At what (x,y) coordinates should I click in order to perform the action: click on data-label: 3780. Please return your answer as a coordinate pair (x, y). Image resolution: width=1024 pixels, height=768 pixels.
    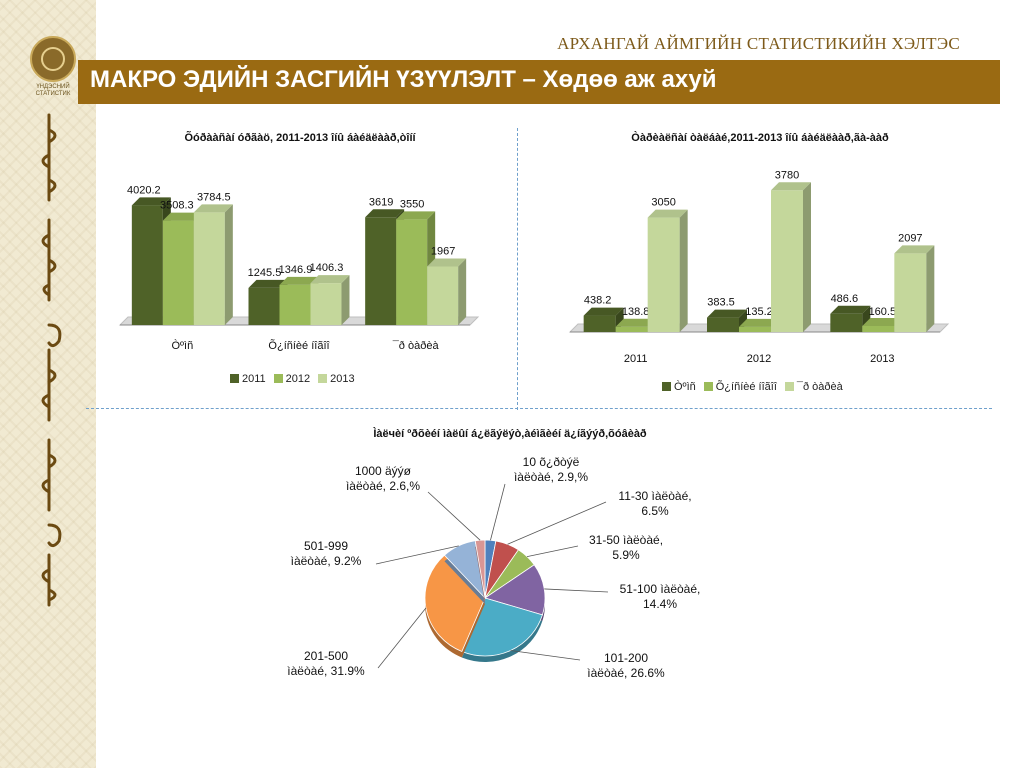
    Looking at the image, I should click on (787, 175).